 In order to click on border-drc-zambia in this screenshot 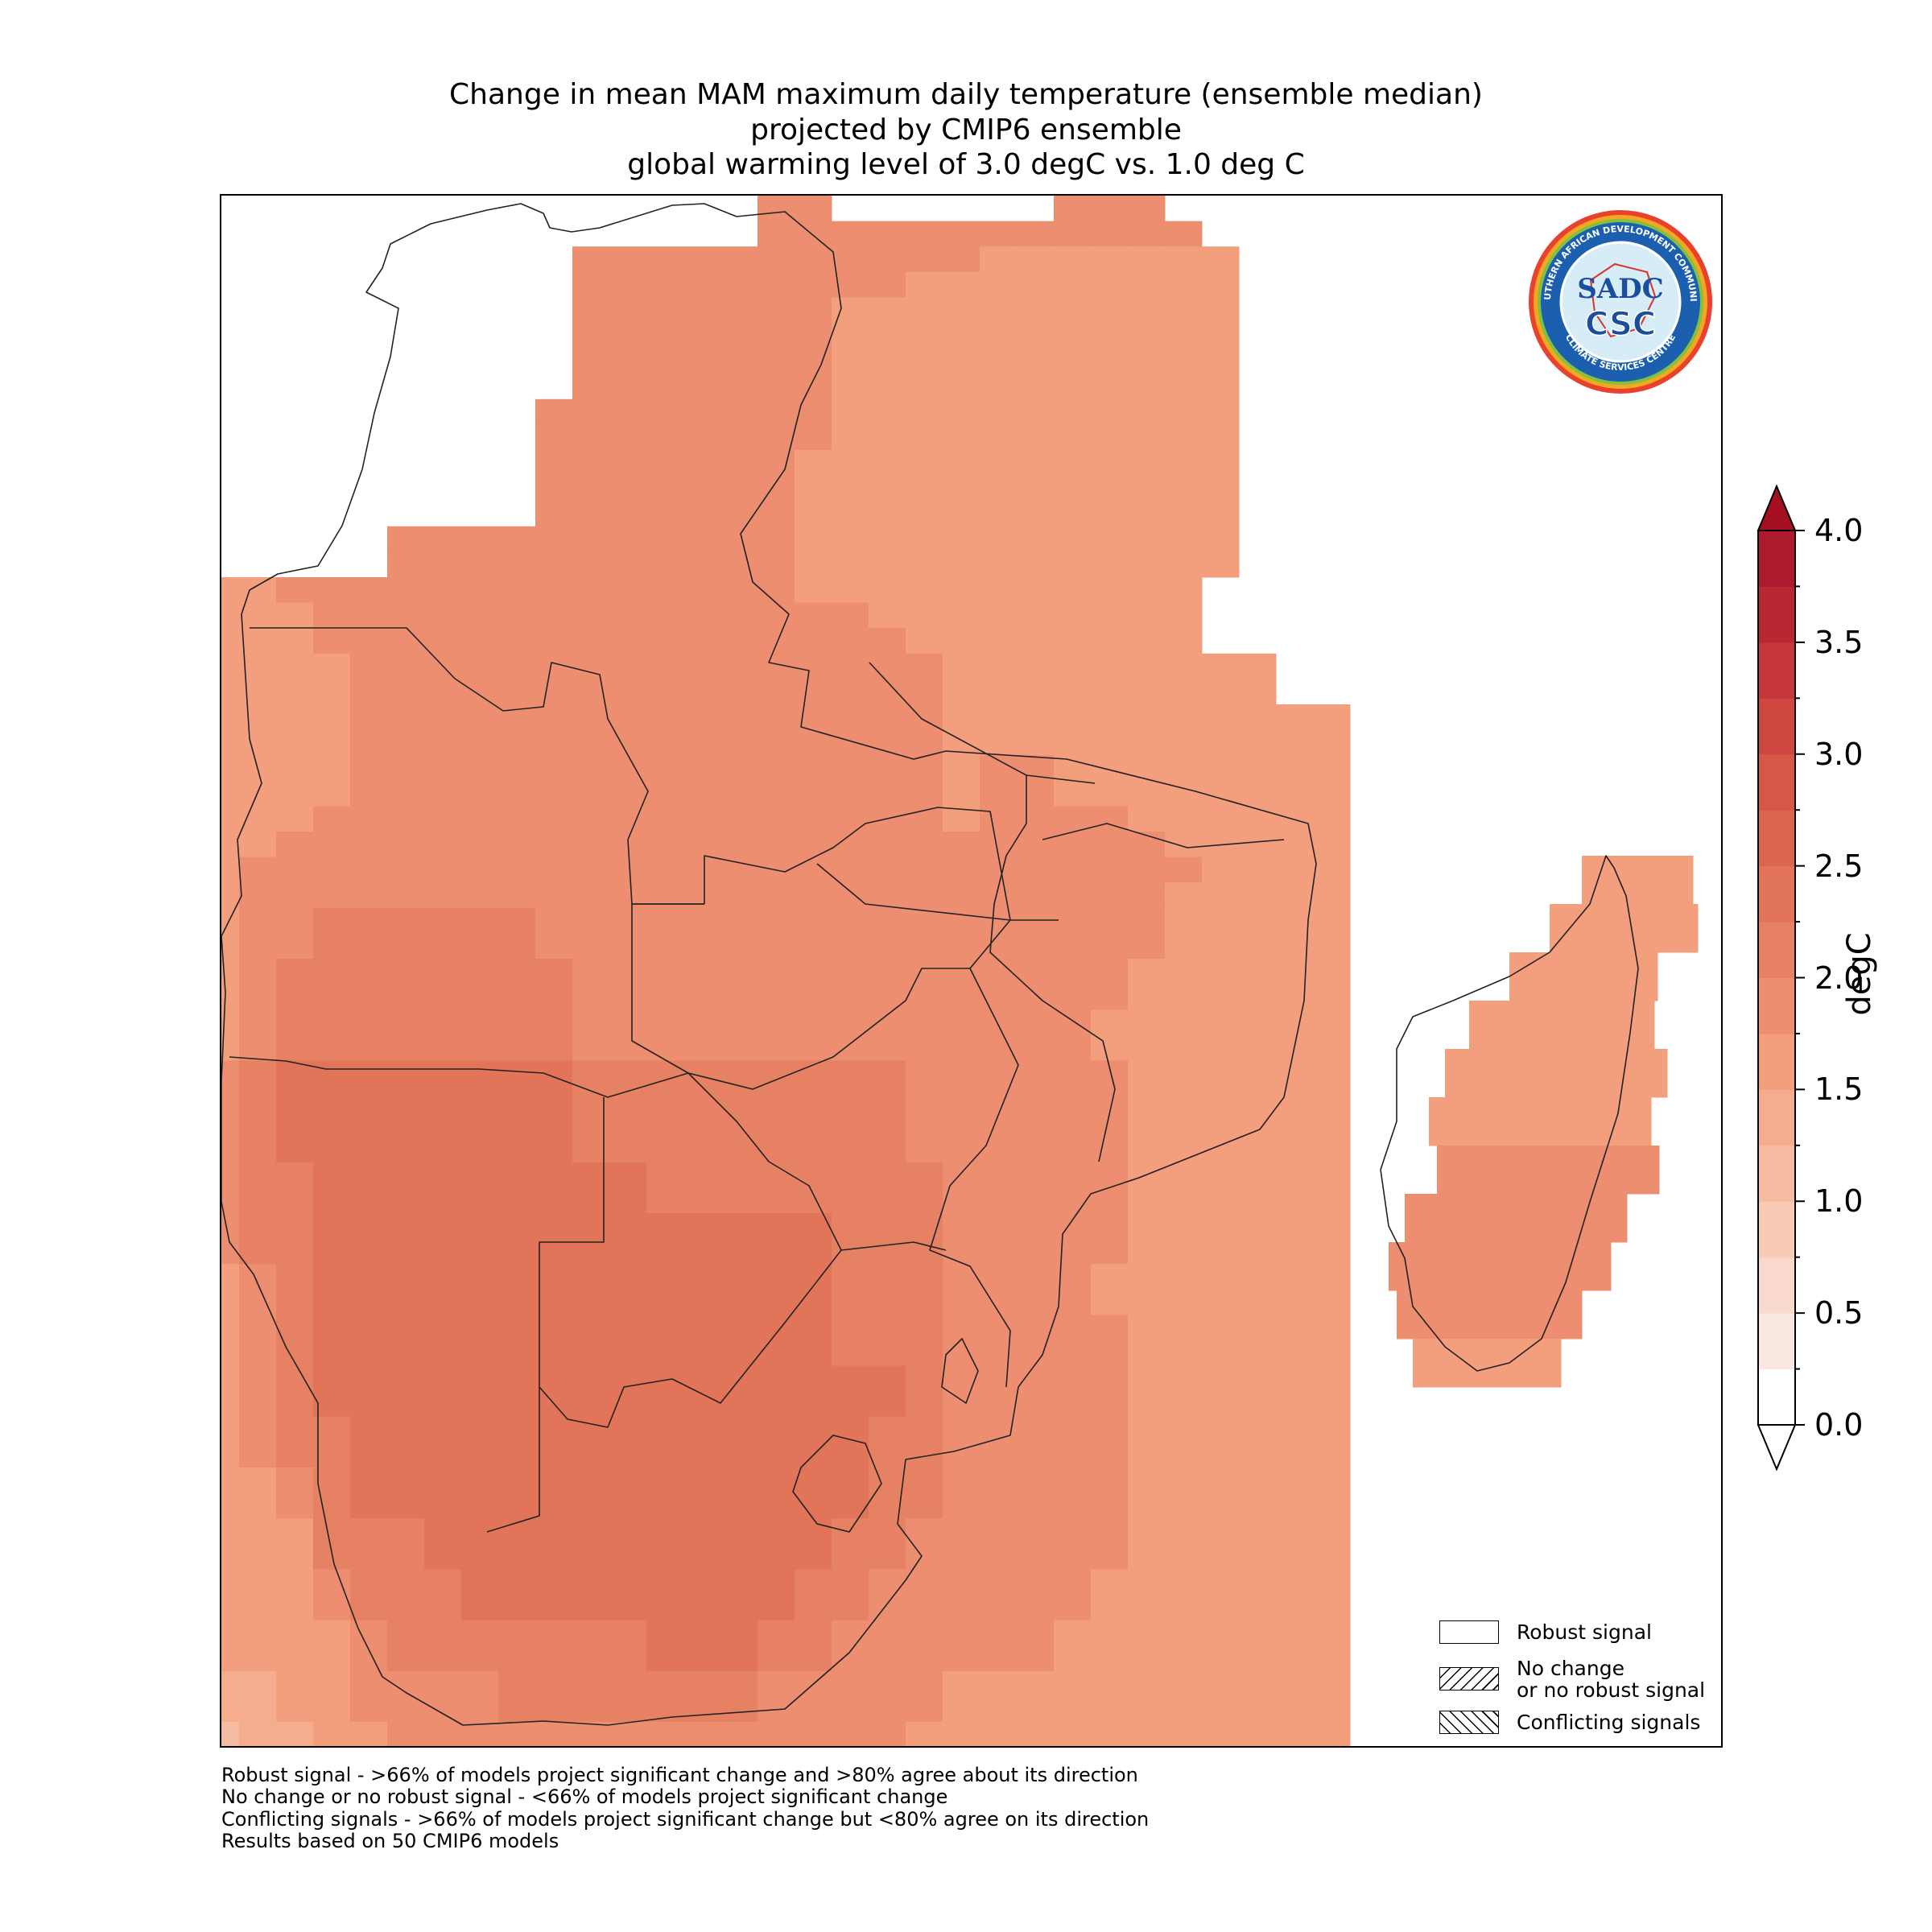, I will do `click(857, 864)`.